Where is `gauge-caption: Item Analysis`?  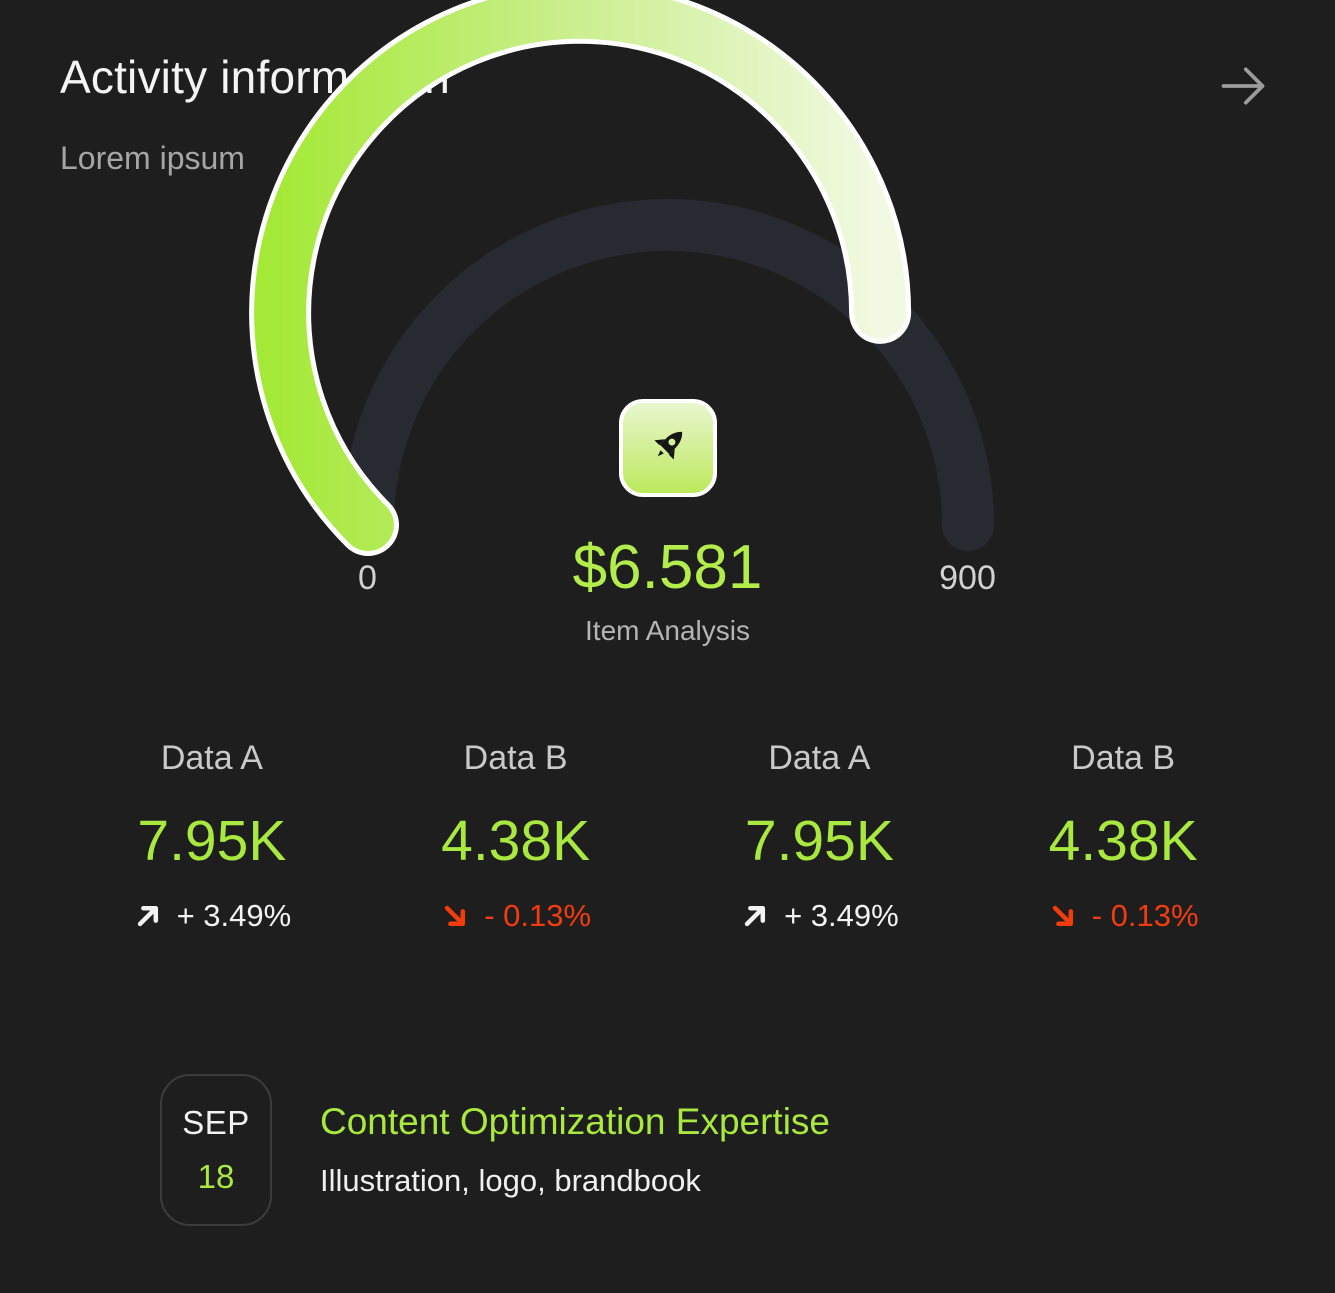
gauge-caption: Item Analysis is located at coordinates (667, 630).